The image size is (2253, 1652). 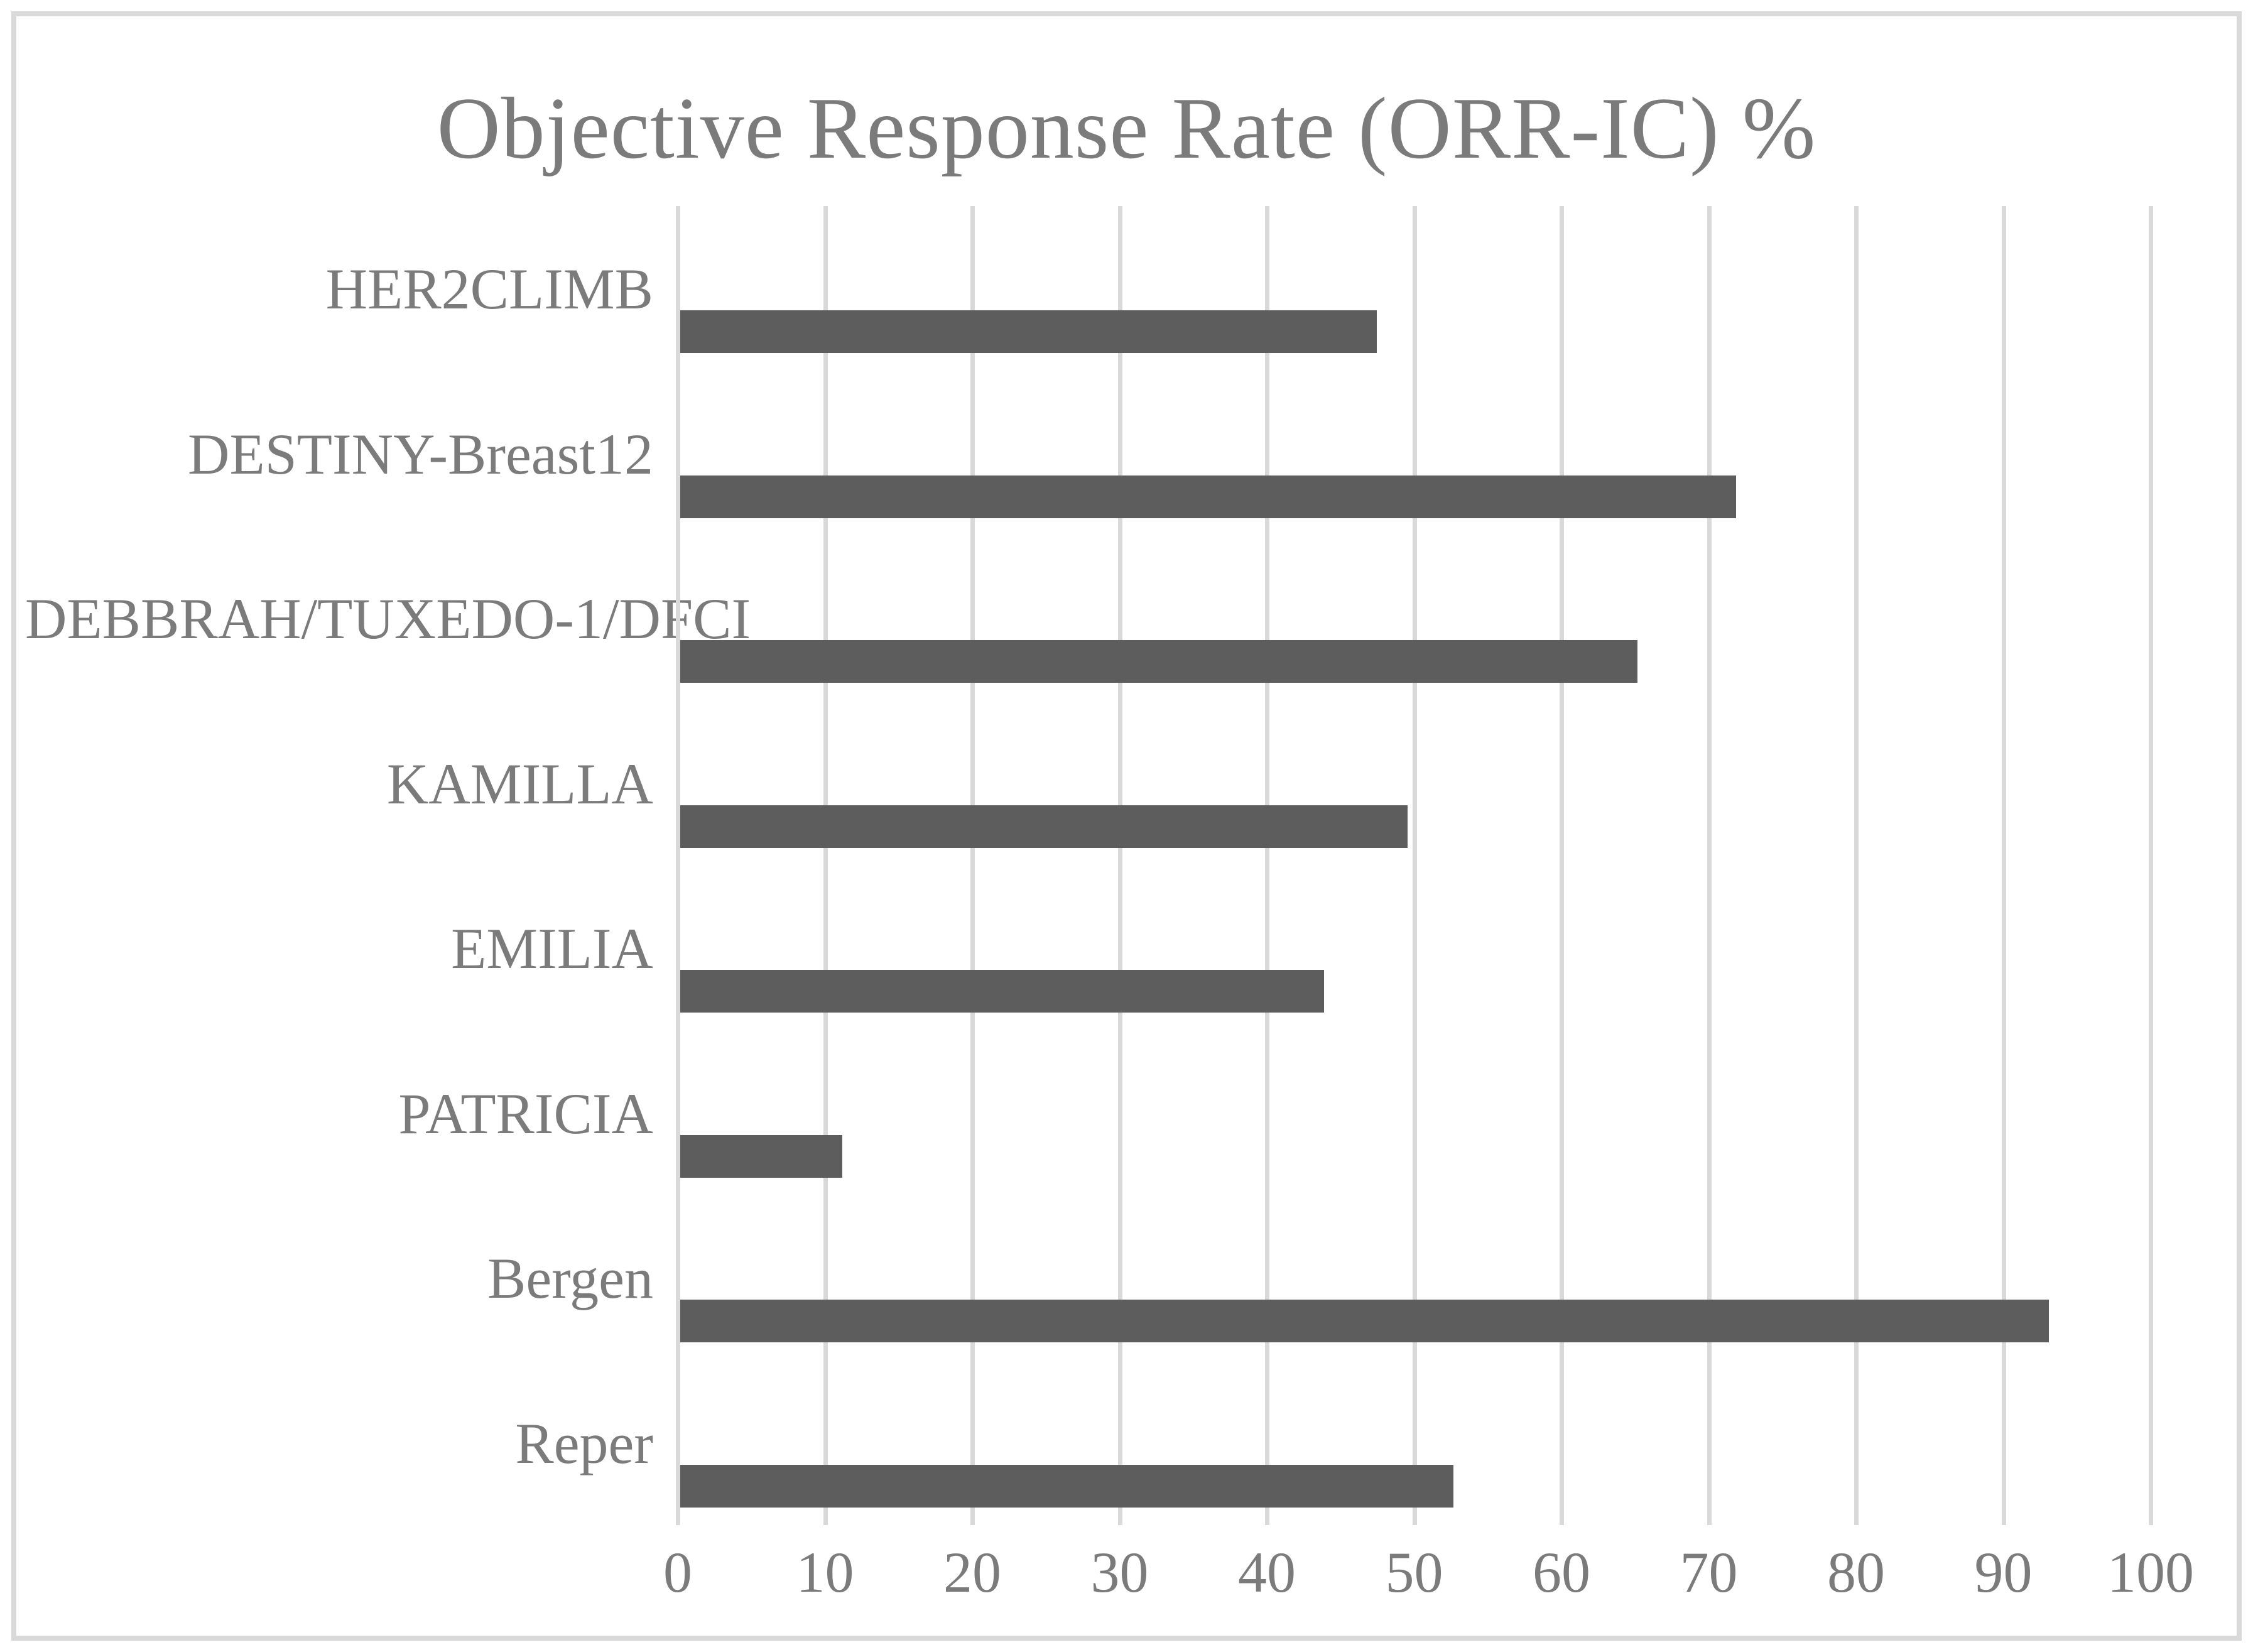 I want to click on x-tick-label-50: 50, so click(x=1414, y=1572).